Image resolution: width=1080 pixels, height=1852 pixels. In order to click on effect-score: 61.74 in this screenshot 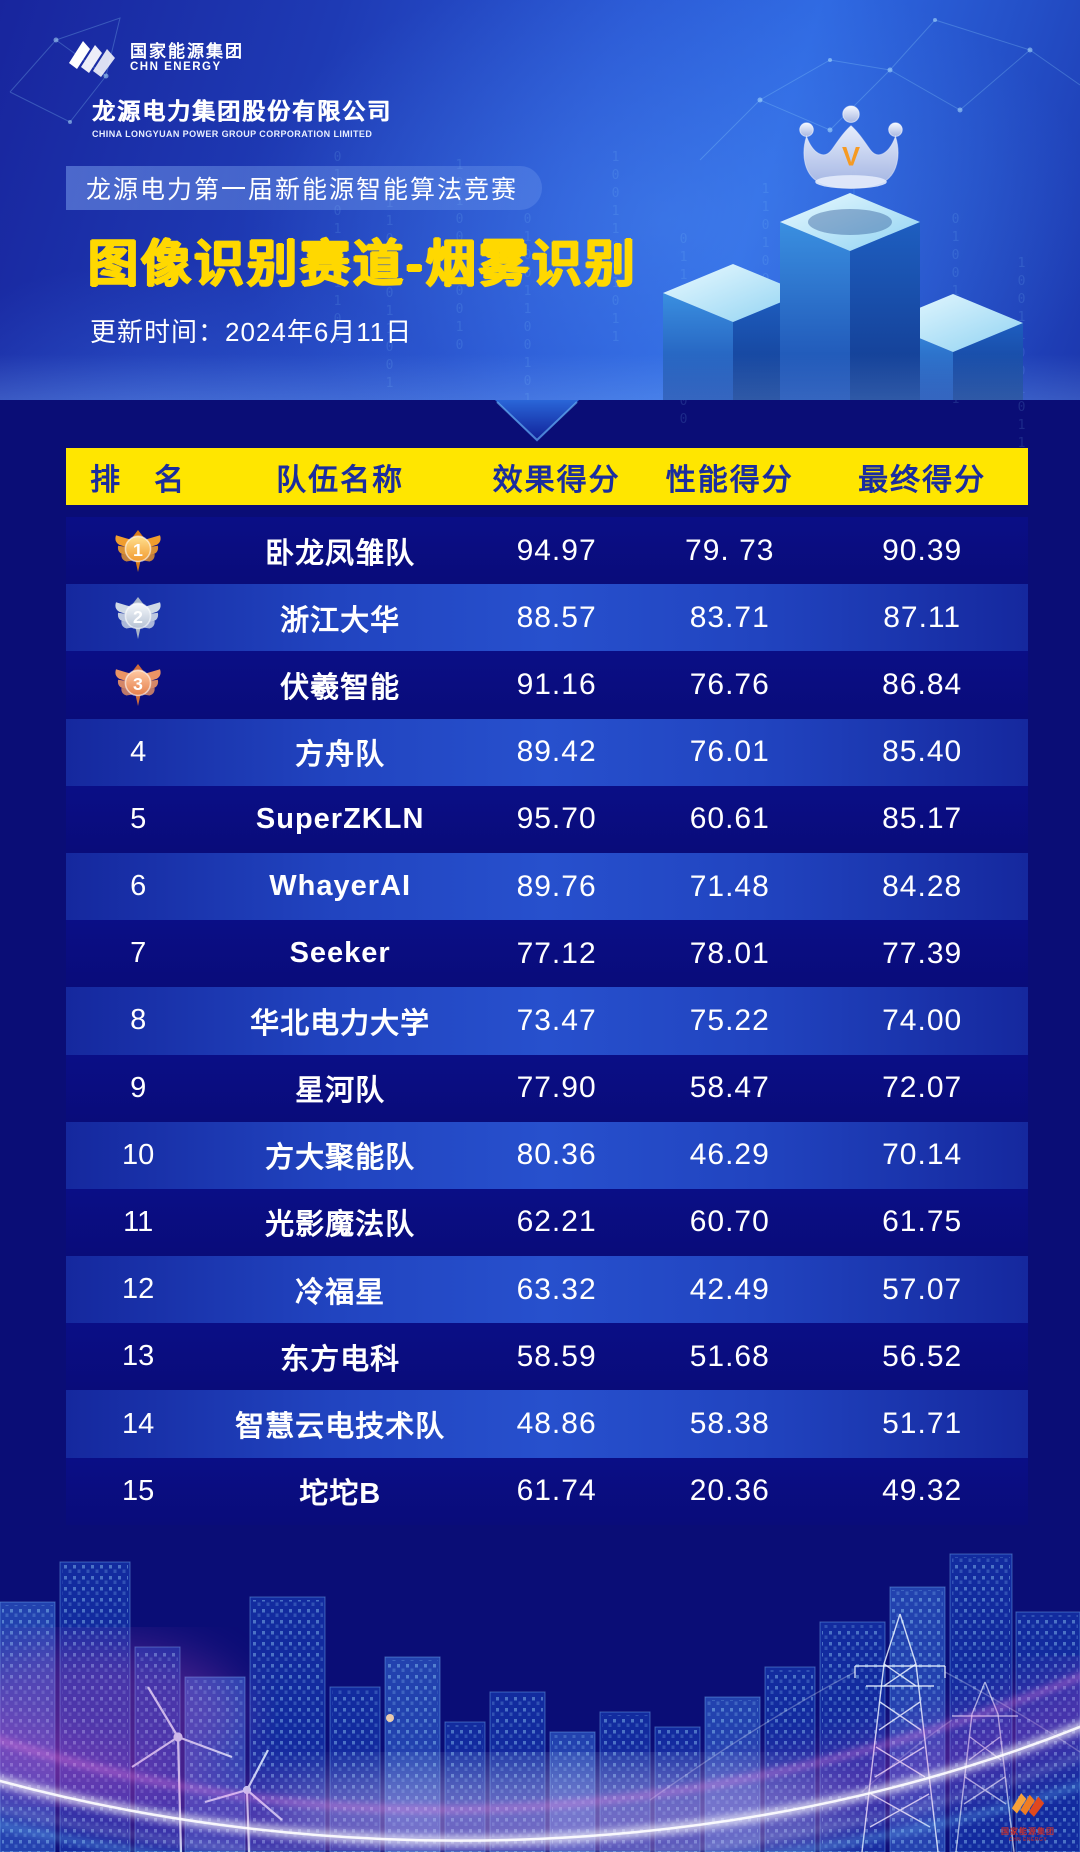, I will do `click(556, 1491)`.